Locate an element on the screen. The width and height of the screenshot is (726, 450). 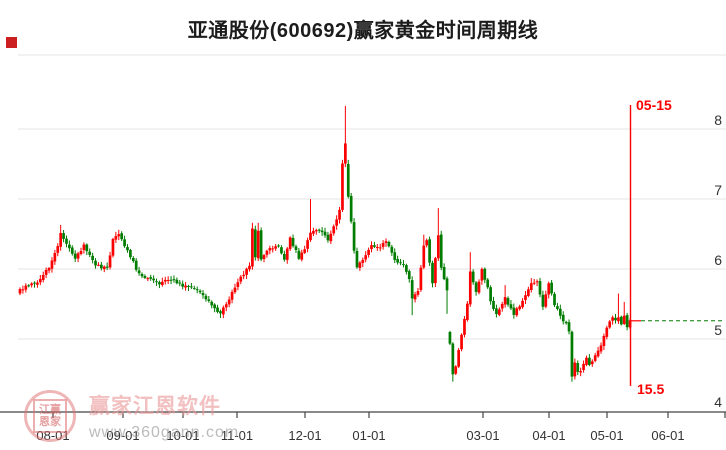
x-tick-label: 03-01 is located at coordinates (482, 435).